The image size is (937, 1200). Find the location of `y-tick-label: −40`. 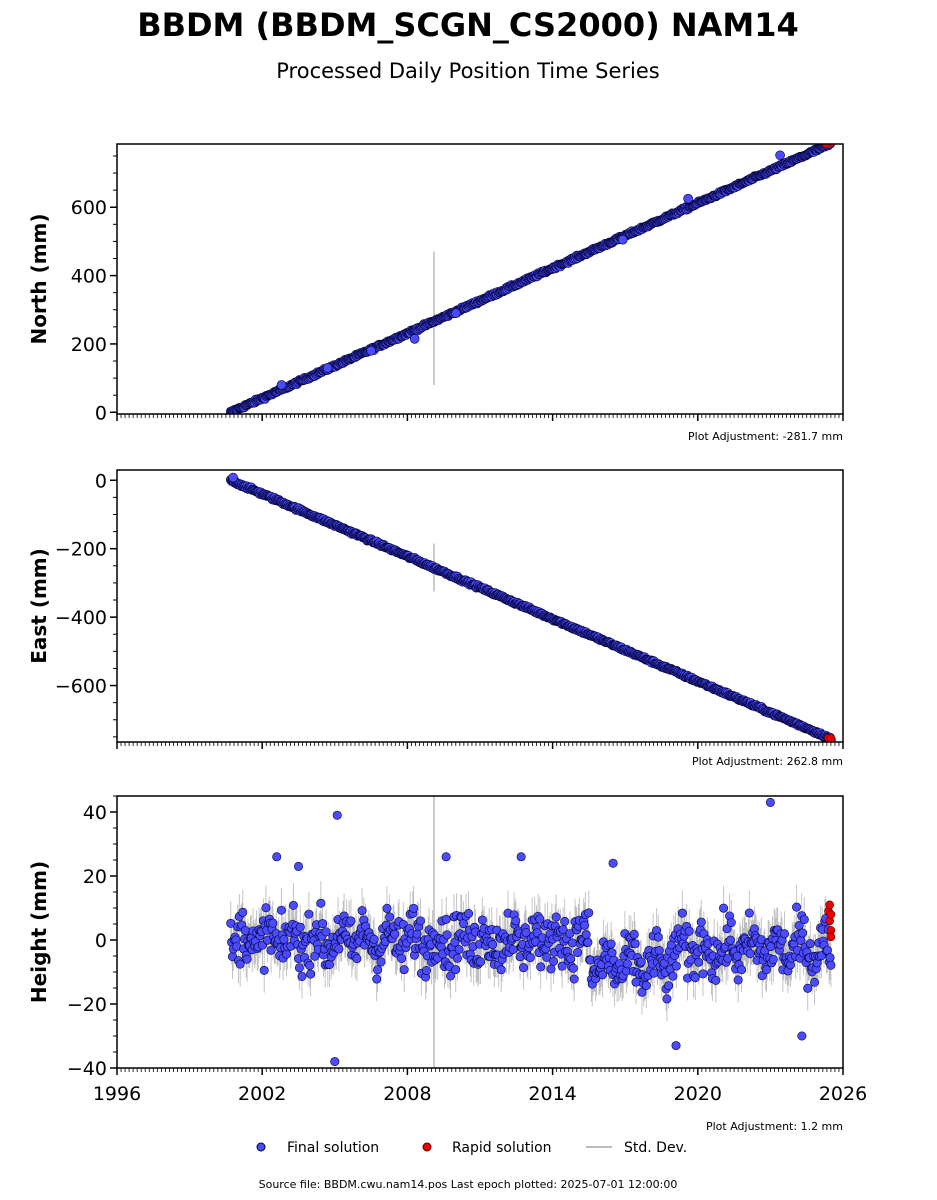

y-tick-label: −40 is located at coordinates (87, 1069).